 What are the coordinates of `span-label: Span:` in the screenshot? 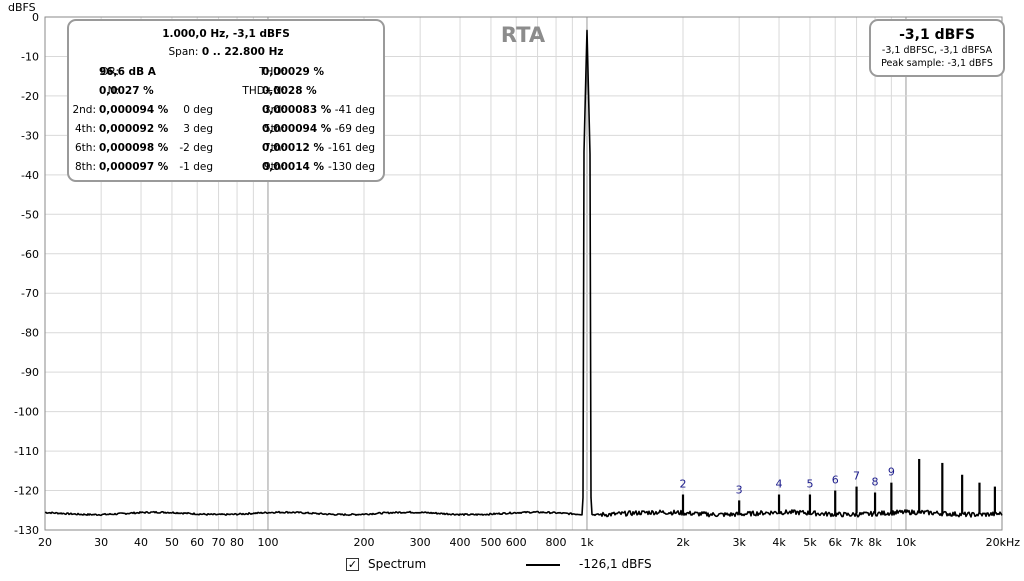 It's located at (183, 52).